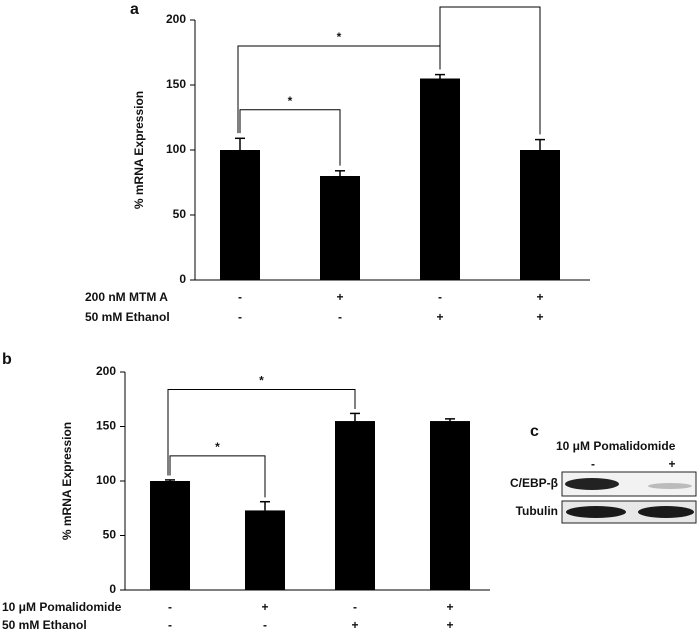 The image size is (700, 634). What do you see at coordinates (671, 464) in the screenshot?
I see `blot-sign: +` at bounding box center [671, 464].